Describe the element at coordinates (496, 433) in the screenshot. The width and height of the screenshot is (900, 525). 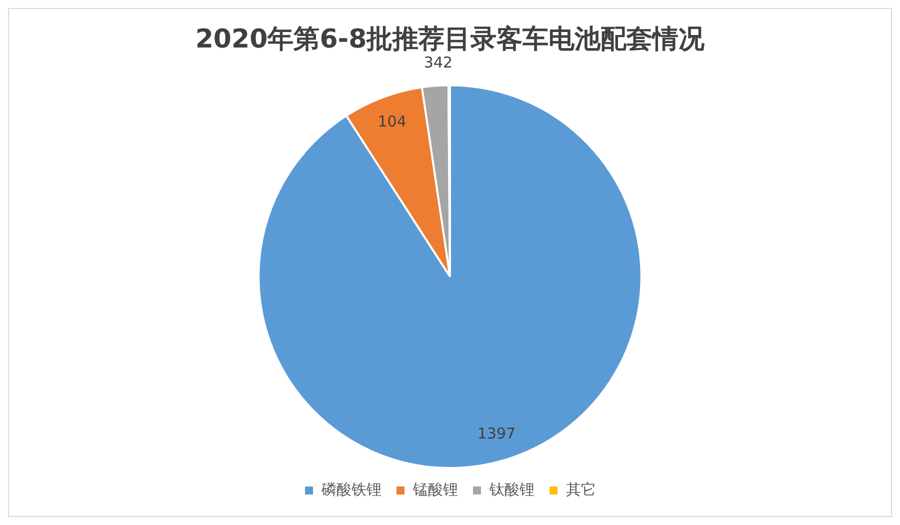
I see `data-label: 1397` at that location.